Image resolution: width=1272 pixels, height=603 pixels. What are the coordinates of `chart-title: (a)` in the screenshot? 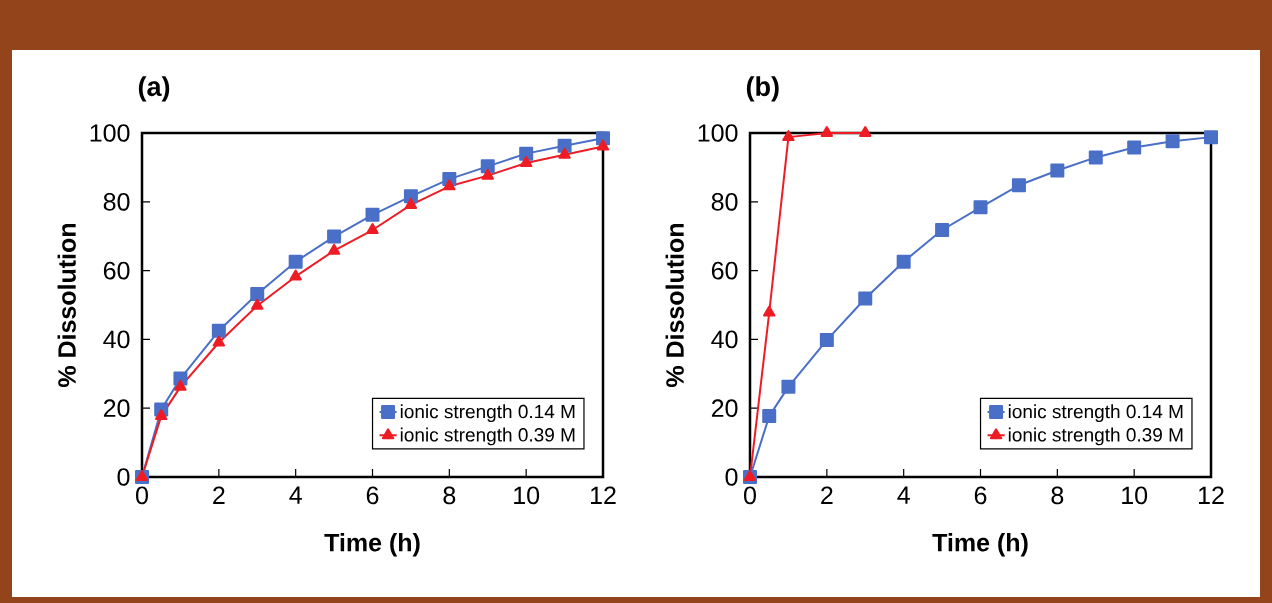 It's located at (154, 89).